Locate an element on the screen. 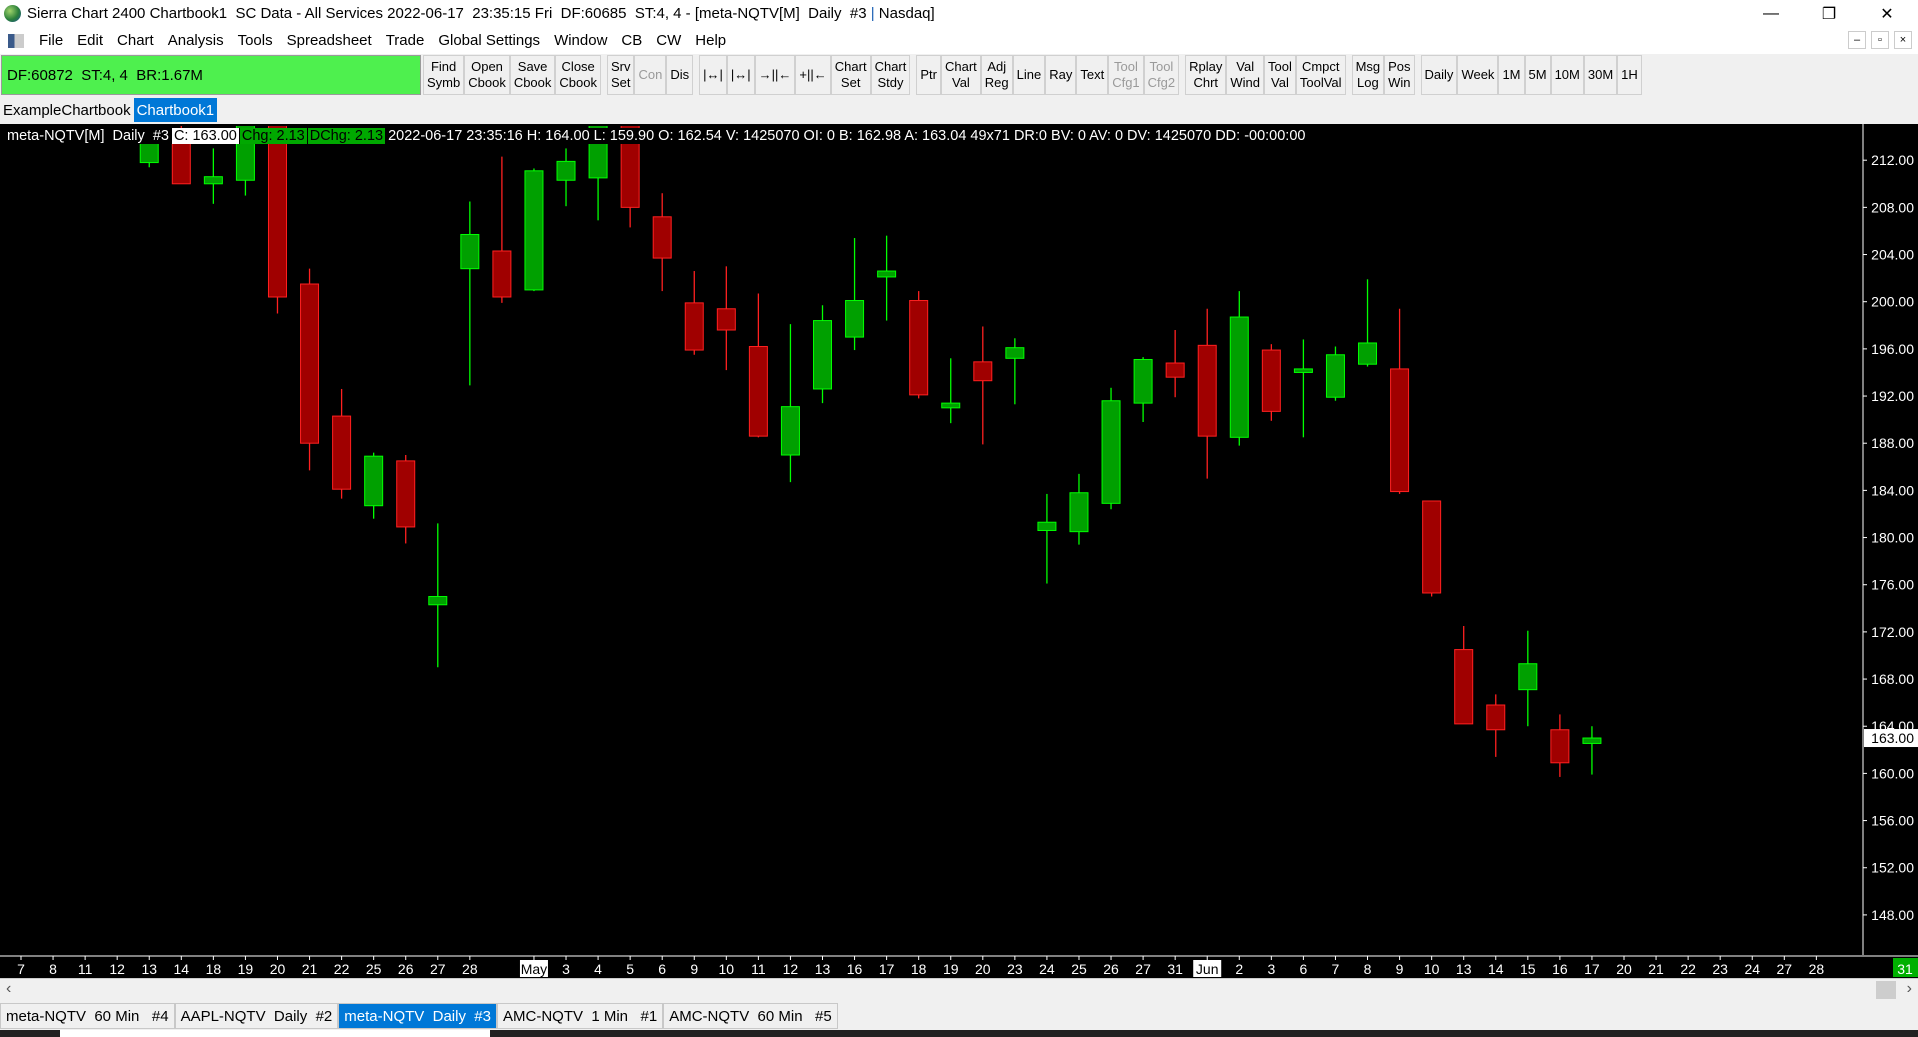 Image resolution: width=1918 pixels, height=1037 pixels. y-tick-label: 156.00 is located at coordinates (1892, 821).